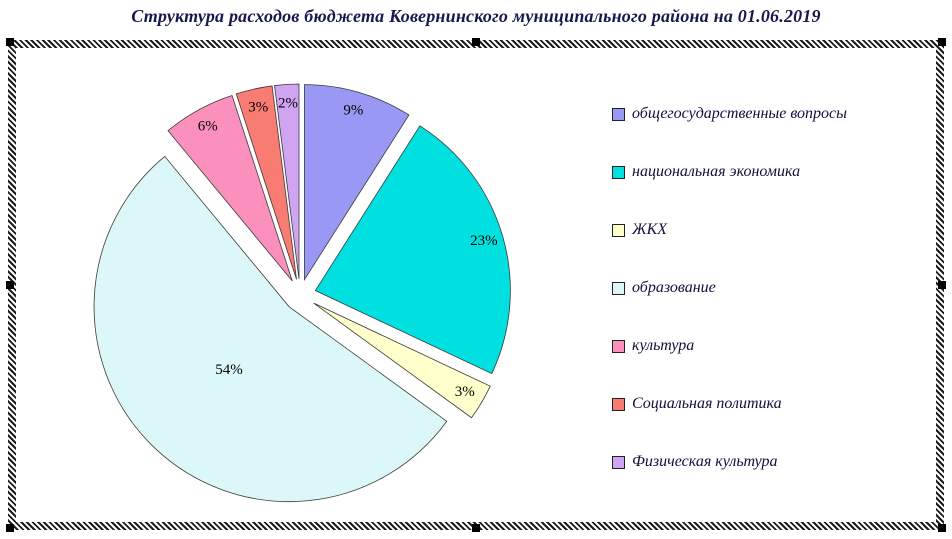  Describe the element at coordinates (10, 528) in the screenshot. I see `resize-handle-bottom-left` at that location.